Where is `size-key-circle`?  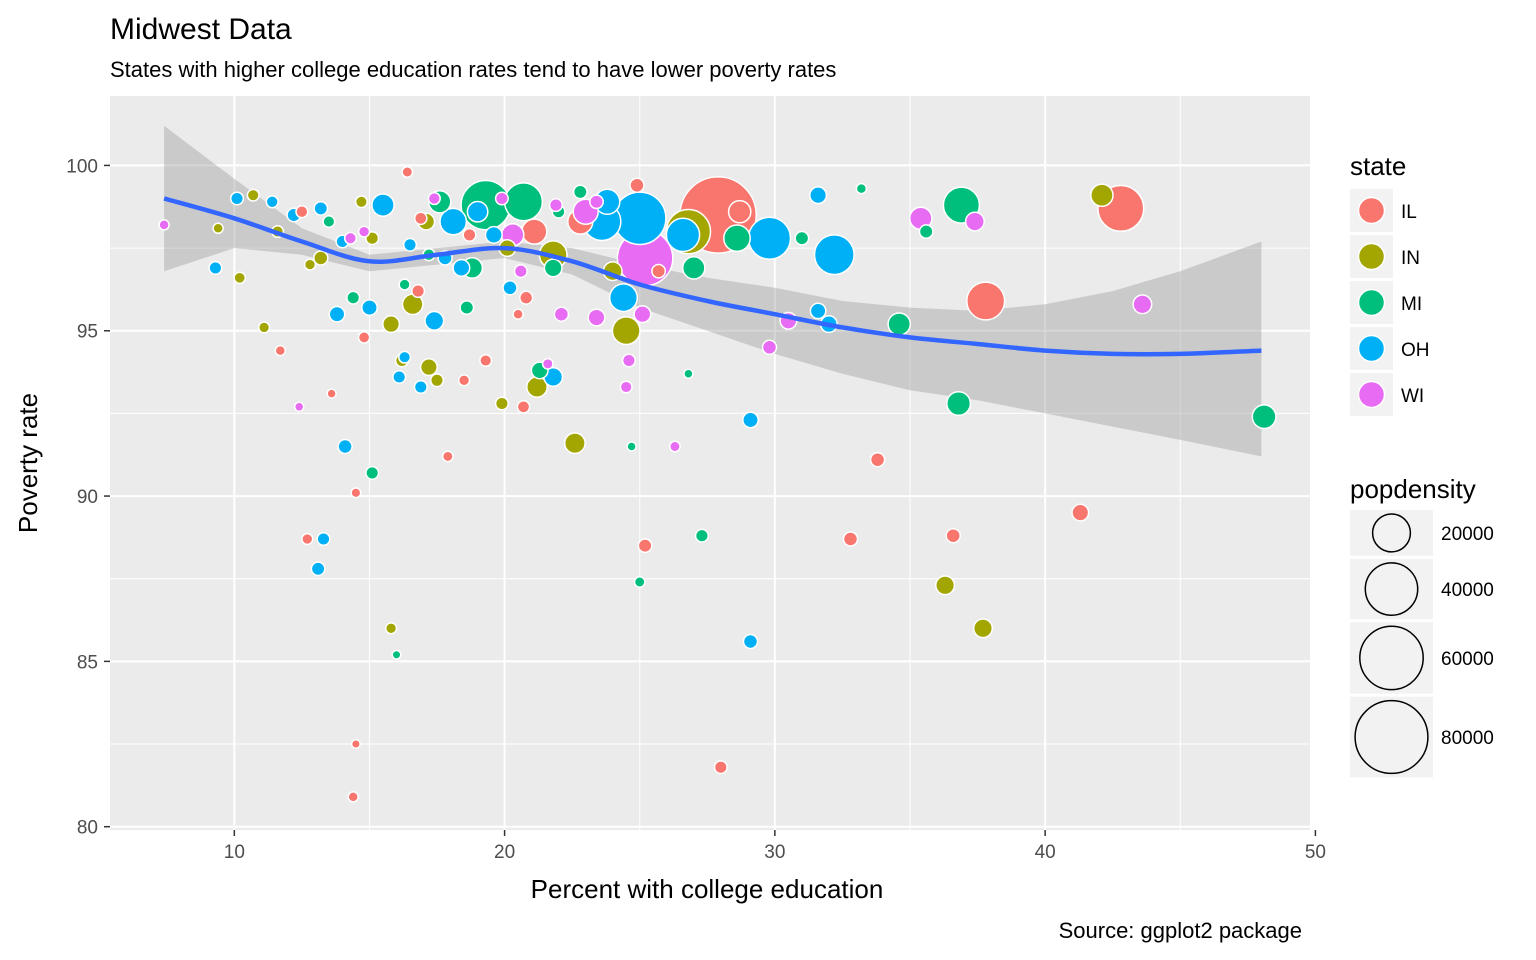 size-key-circle is located at coordinates (1391, 658).